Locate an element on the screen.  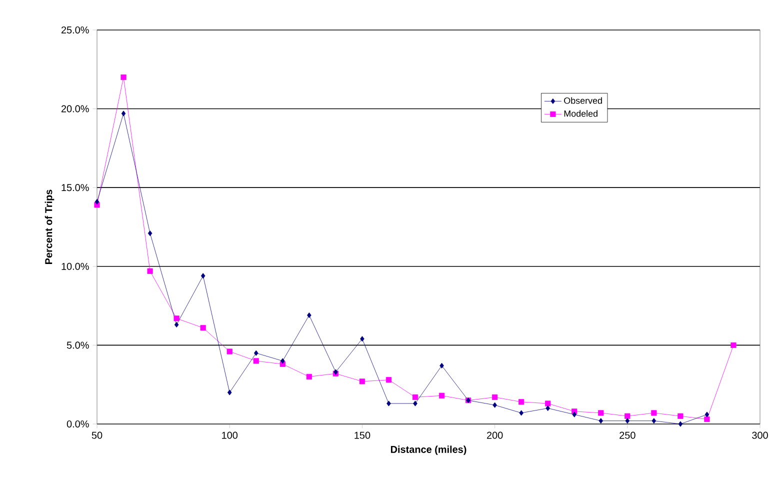
legend-label: Observed is located at coordinates (583, 100).